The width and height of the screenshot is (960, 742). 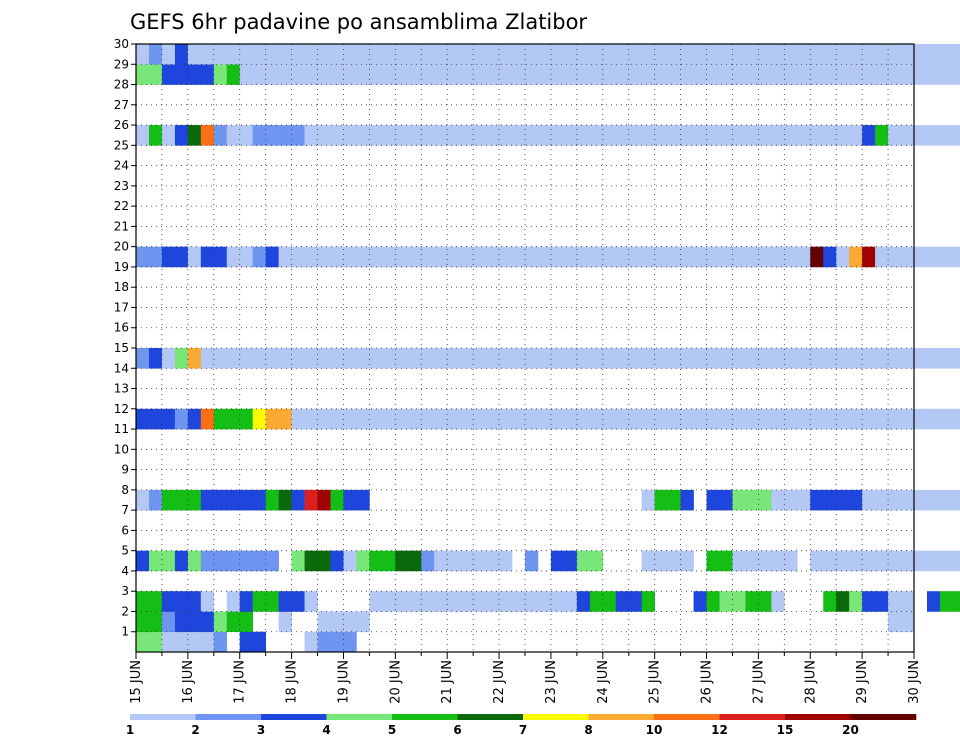 I want to click on x-tick-label: 16 JUN, so click(x=188, y=682).